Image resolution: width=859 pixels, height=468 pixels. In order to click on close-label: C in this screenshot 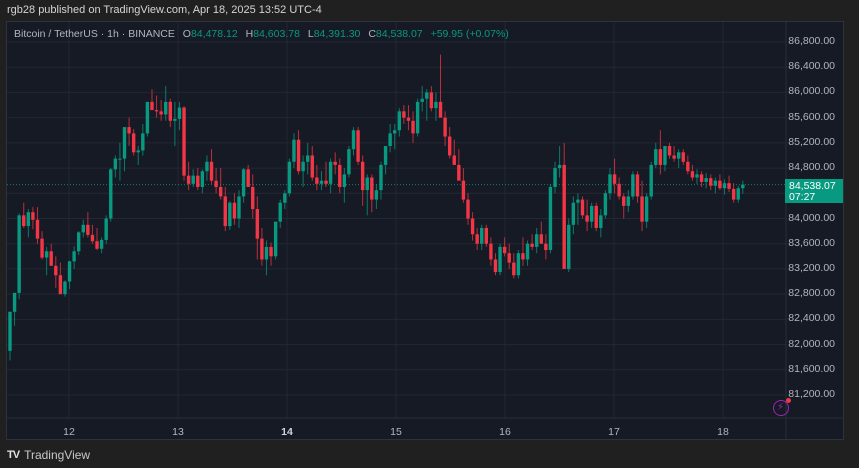, I will do `click(372, 34)`.